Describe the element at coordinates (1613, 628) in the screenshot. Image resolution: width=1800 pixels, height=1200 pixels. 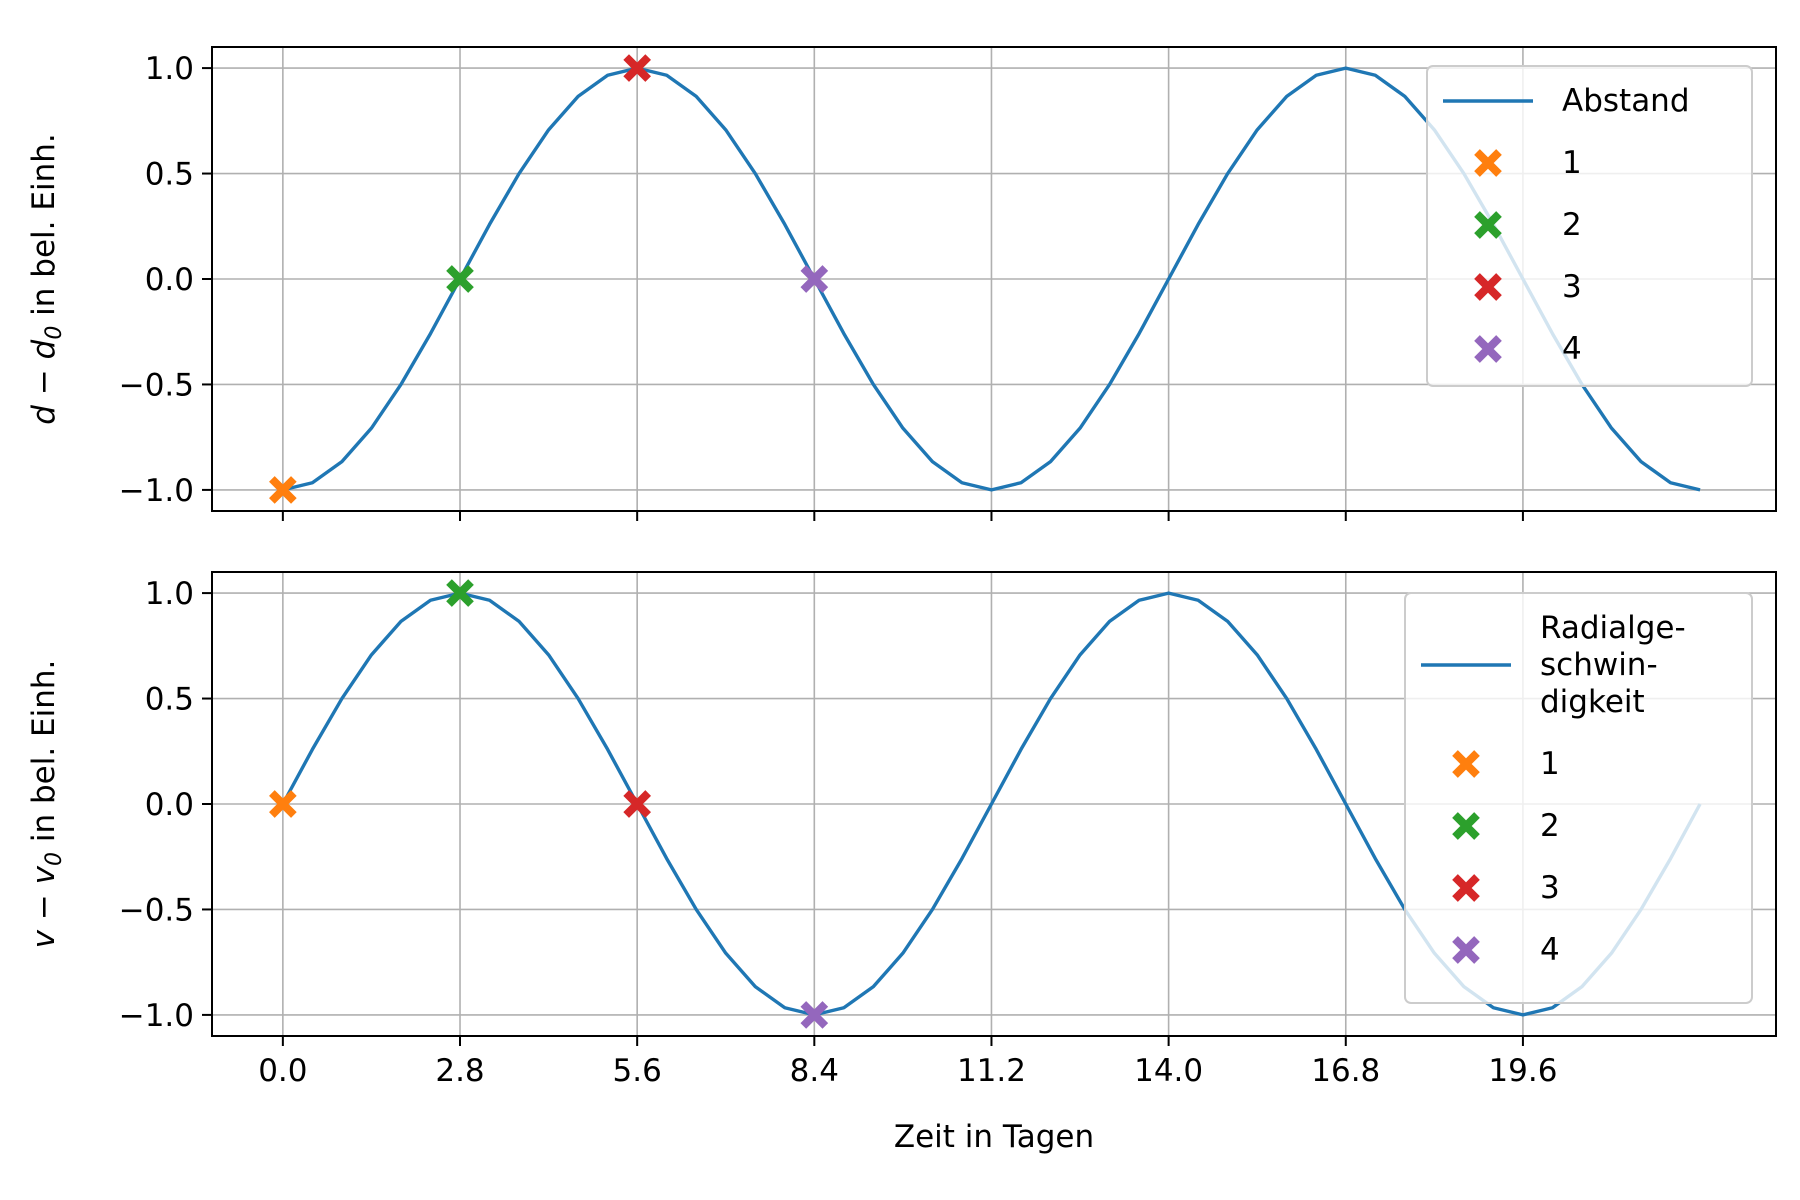
I see `legend-line-label: Radialge-` at that location.